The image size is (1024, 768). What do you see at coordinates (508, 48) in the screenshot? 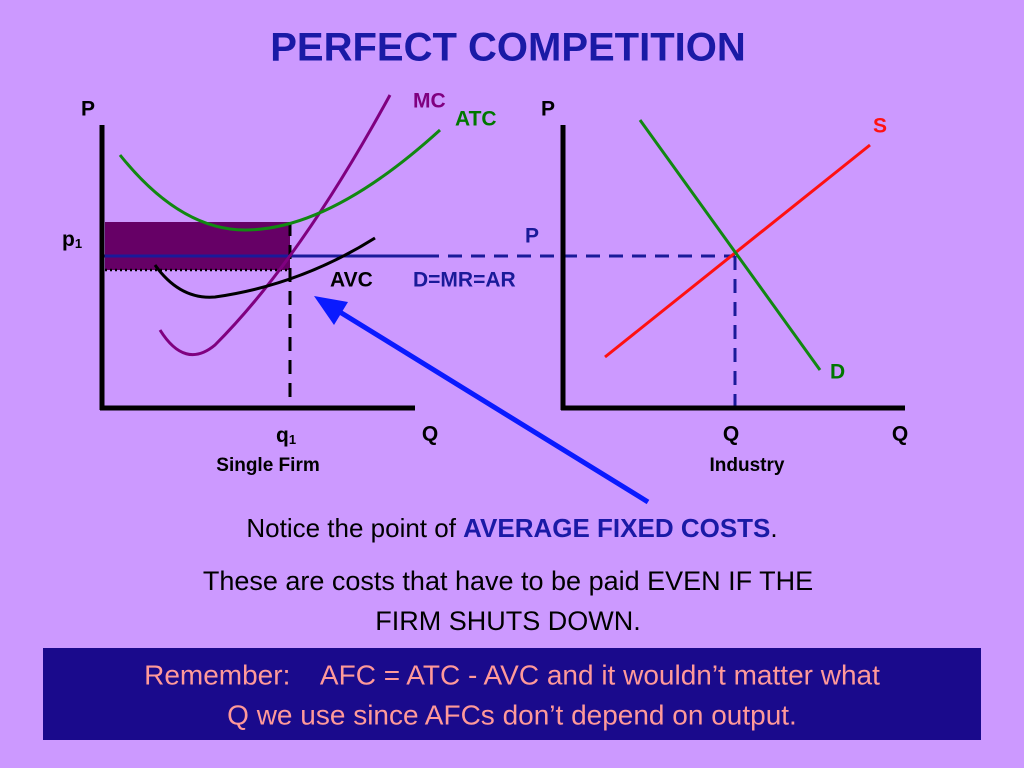
I see `title: PERFECT COMPETITION` at bounding box center [508, 48].